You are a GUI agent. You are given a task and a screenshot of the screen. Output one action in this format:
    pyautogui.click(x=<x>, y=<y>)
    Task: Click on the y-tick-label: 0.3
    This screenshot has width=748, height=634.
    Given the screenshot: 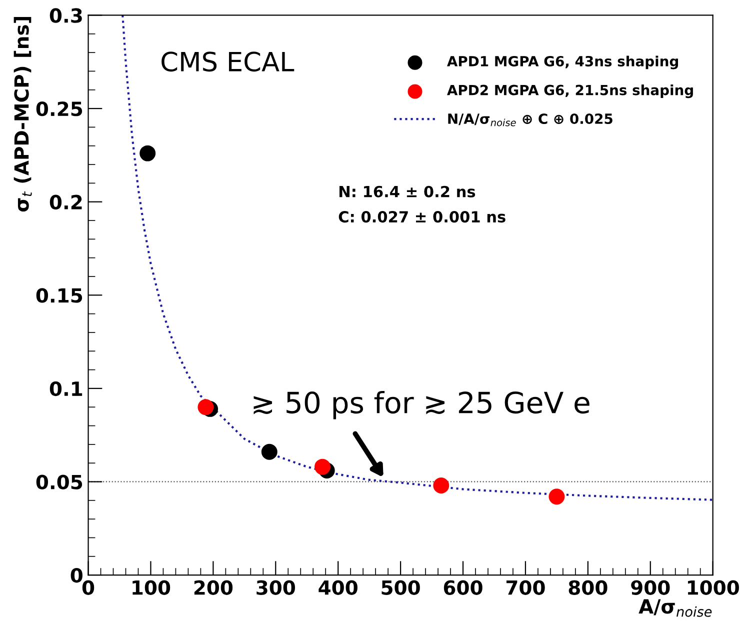 What is the action you would take?
    pyautogui.click(x=66, y=15)
    